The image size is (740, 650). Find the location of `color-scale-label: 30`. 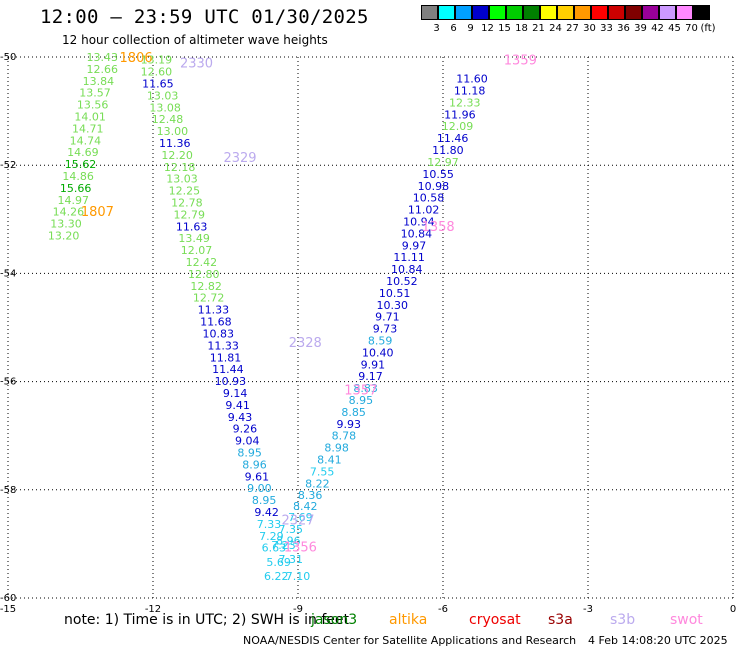

color-scale-label: 30 is located at coordinates (589, 28).